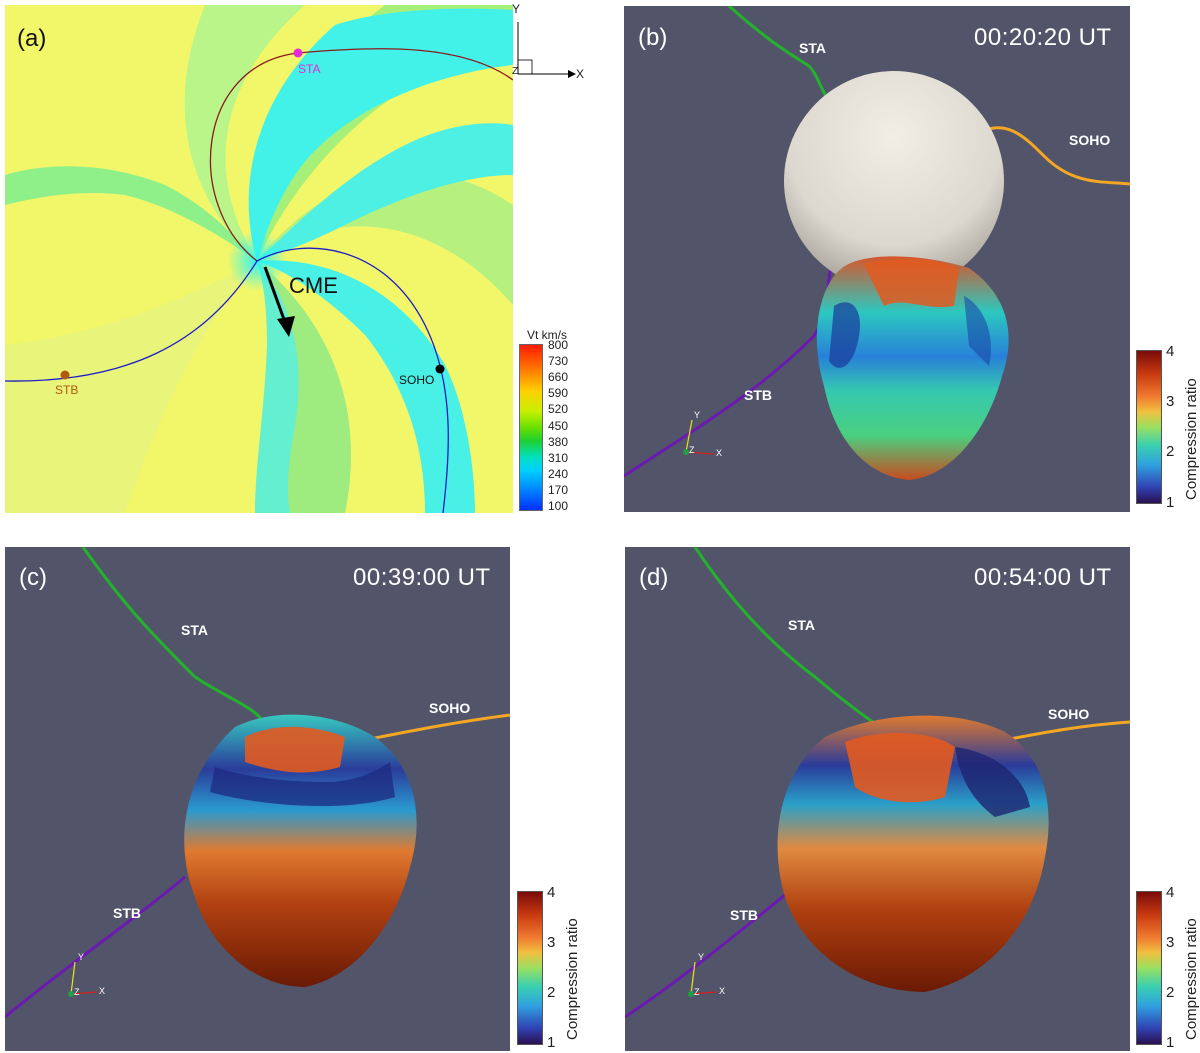 This screenshot has width=1200, height=1053. I want to click on sta-label-b: STA, so click(812, 48).